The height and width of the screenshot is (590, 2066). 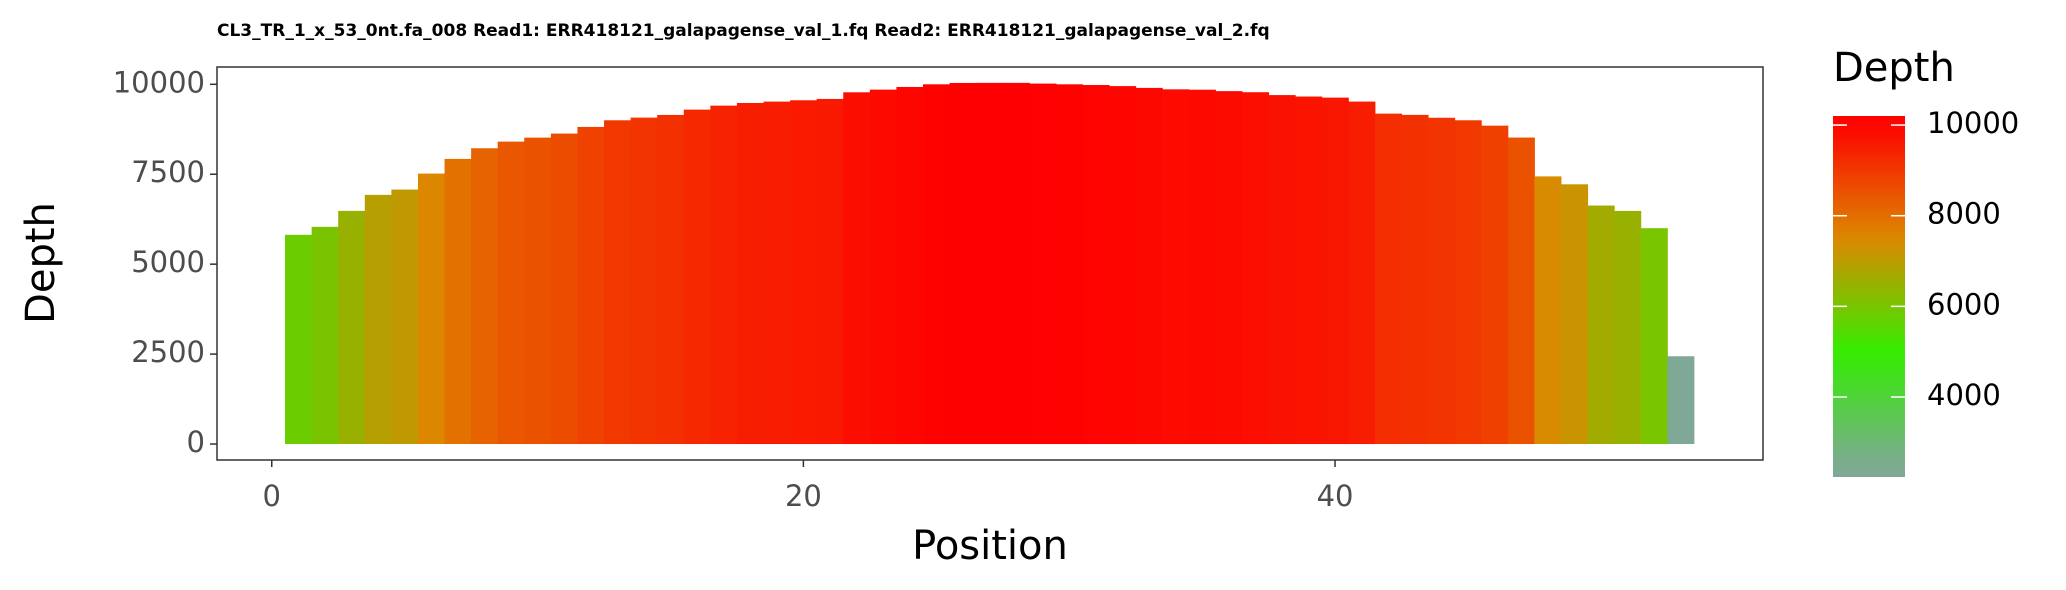 What do you see at coordinates (168, 262) in the screenshot?
I see `y-tick-label: 5000` at bounding box center [168, 262].